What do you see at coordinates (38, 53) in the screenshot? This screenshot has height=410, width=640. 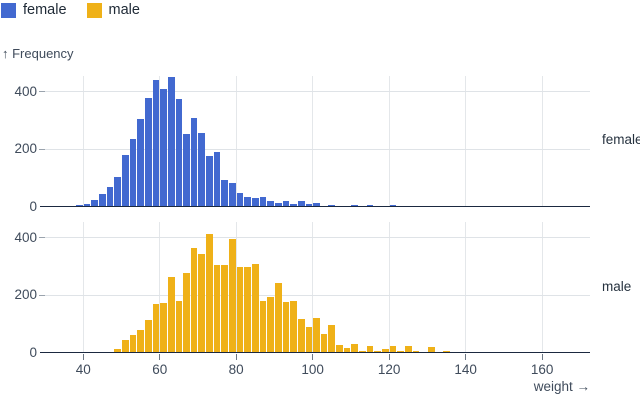 I see `y-axis-title: ↑ Frequency` at bounding box center [38, 53].